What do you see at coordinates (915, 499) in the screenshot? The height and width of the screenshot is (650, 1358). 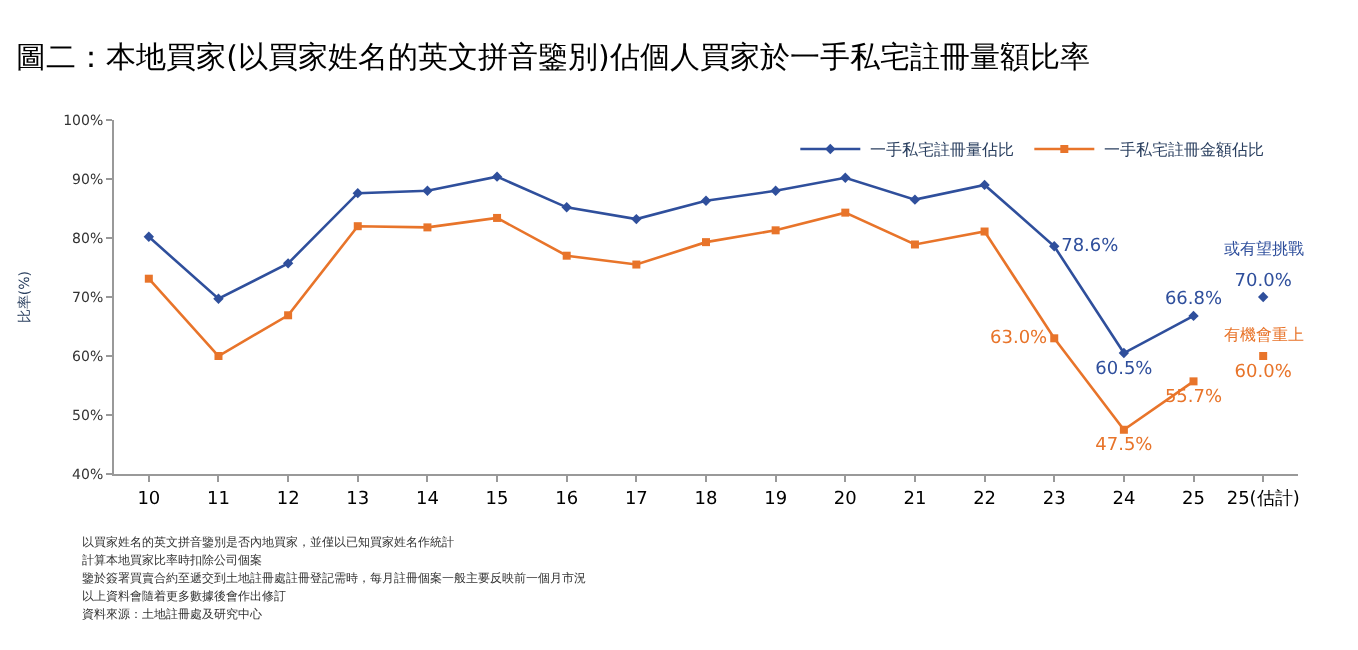 I see `x-tick-label: 21` at bounding box center [915, 499].